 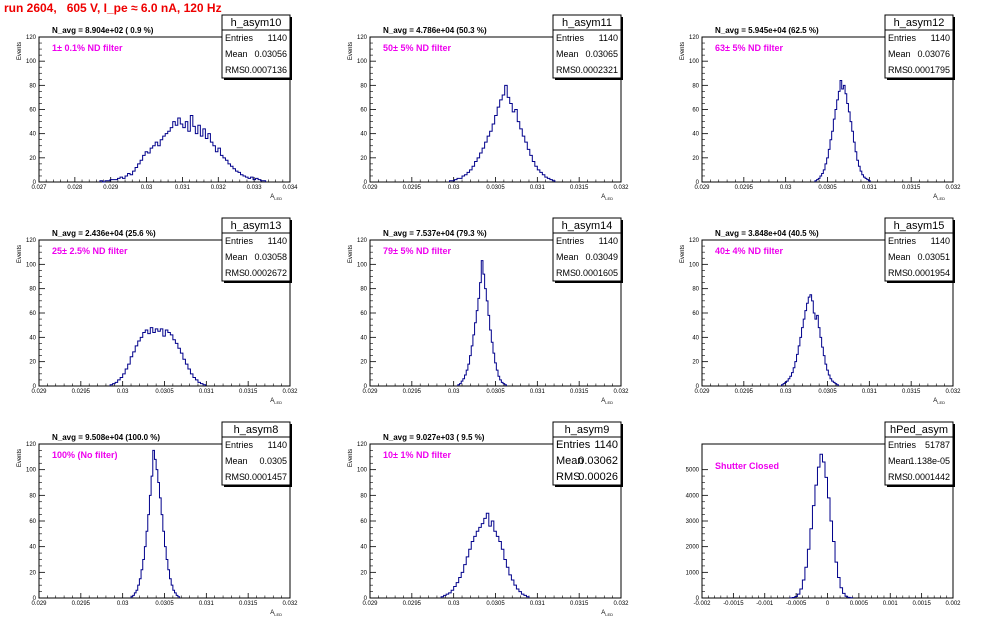 I want to click on stats-title: h_asym11, so click(x=587, y=23).